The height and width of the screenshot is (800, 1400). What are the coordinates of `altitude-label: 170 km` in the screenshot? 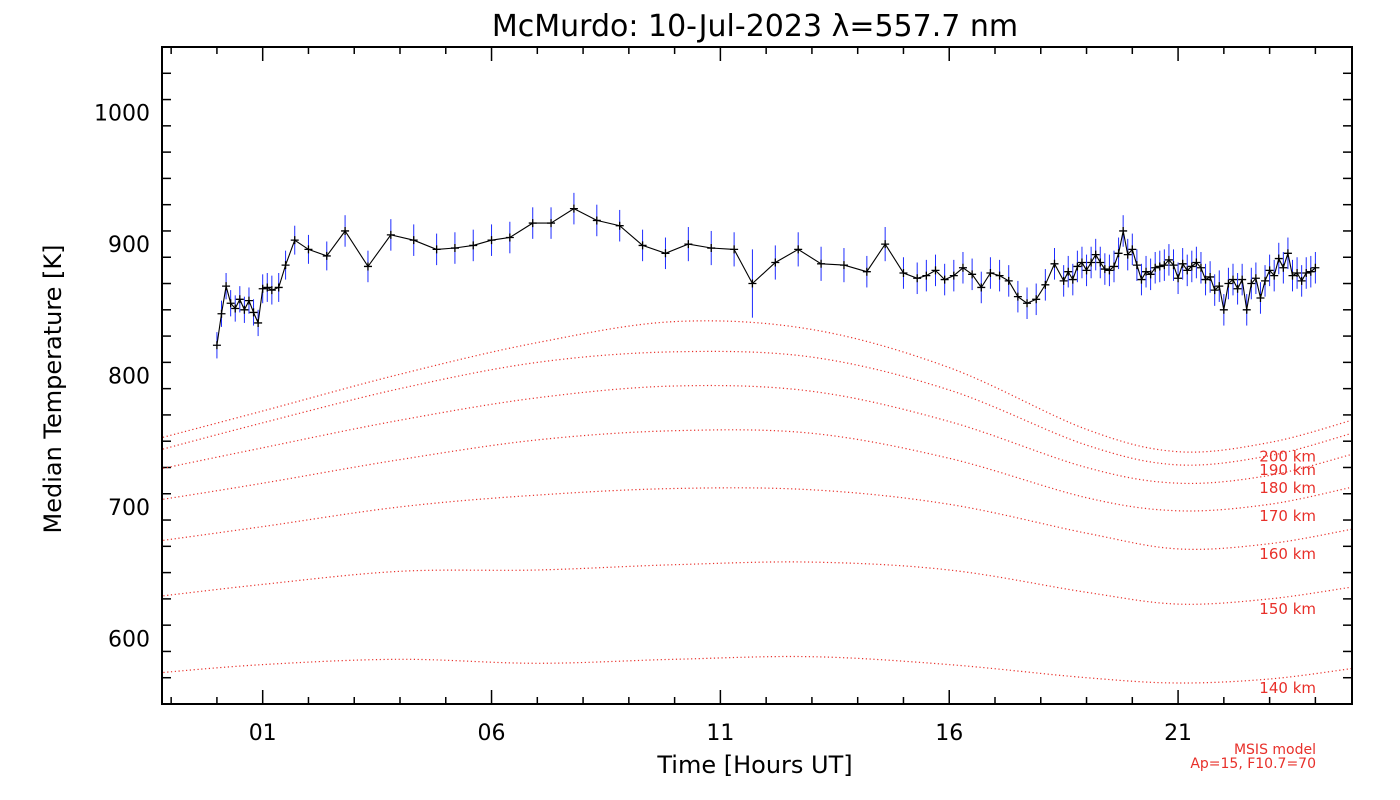 It's located at (1287, 516).